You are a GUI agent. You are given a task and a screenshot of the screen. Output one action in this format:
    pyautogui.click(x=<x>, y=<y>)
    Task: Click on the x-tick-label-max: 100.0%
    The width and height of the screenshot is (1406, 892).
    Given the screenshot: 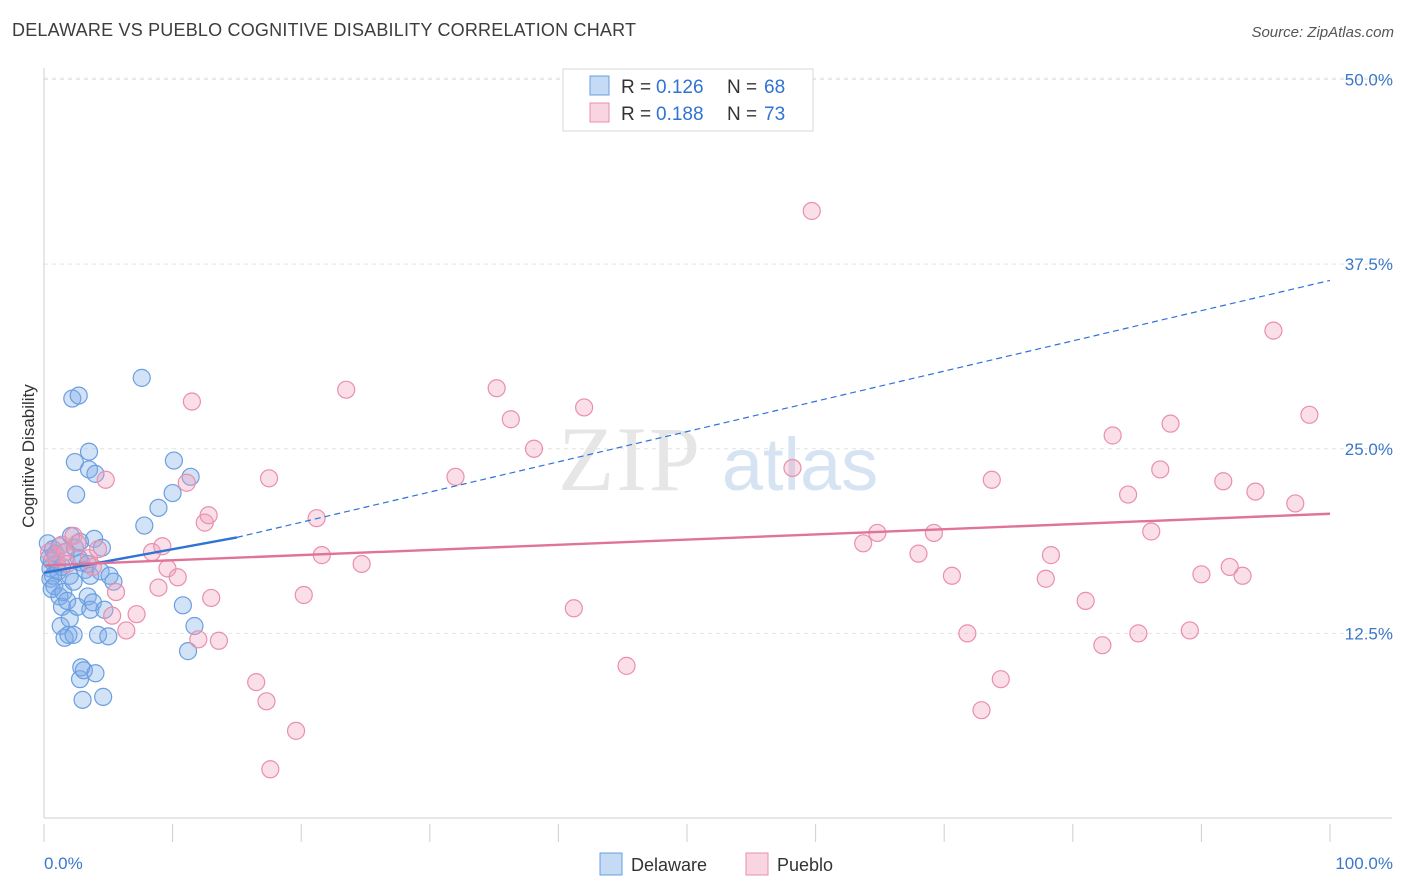 What is the action you would take?
    pyautogui.click(x=1364, y=863)
    